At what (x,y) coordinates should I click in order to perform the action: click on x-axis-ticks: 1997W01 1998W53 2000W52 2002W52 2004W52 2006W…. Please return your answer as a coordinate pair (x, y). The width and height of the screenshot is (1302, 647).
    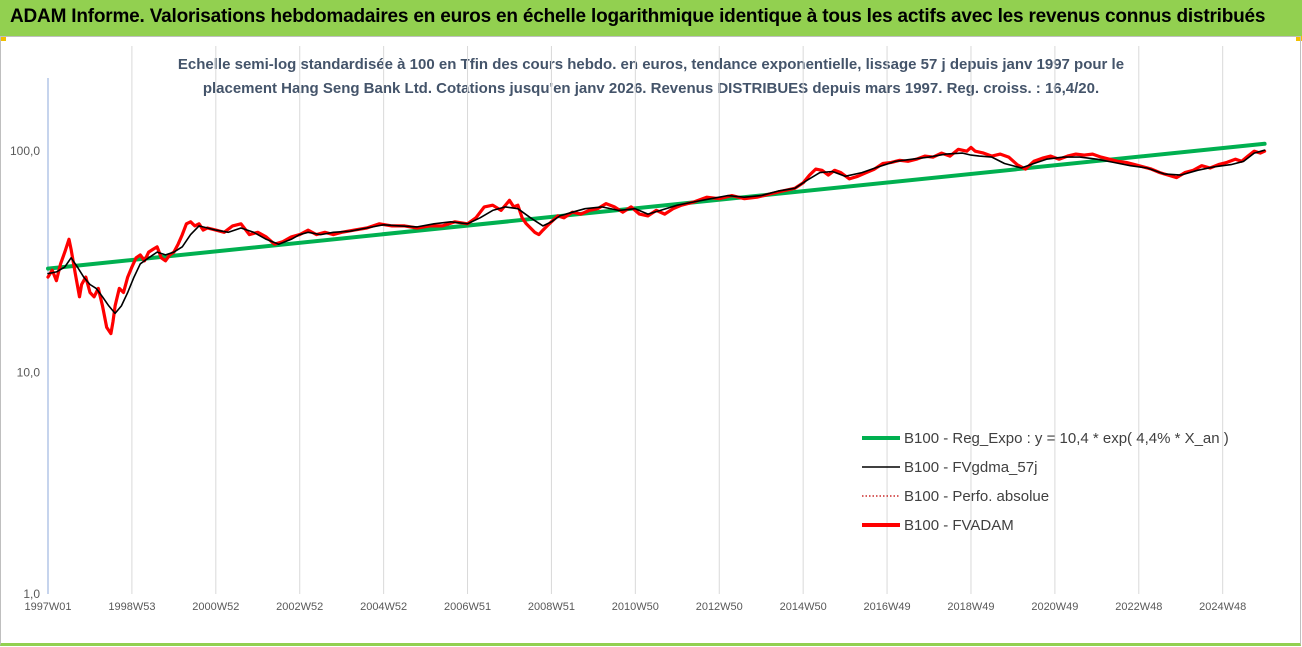
    Looking at the image, I should click on (635, 607).